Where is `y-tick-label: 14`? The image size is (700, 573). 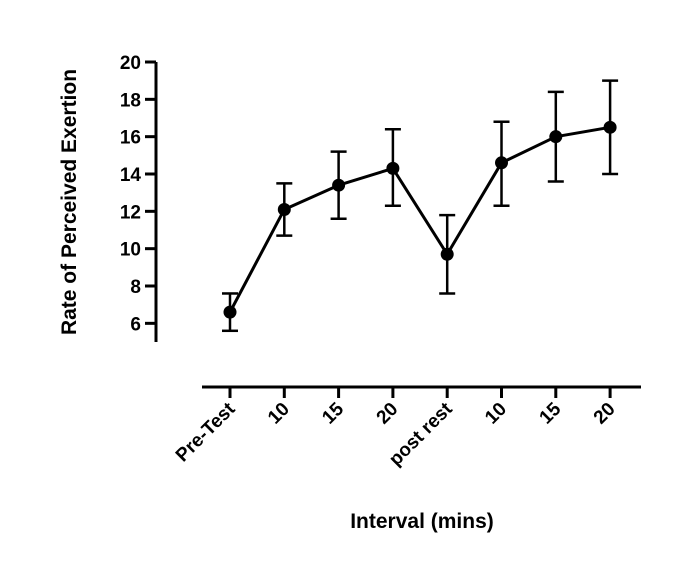 y-tick-label: 14 is located at coordinates (131, 175).